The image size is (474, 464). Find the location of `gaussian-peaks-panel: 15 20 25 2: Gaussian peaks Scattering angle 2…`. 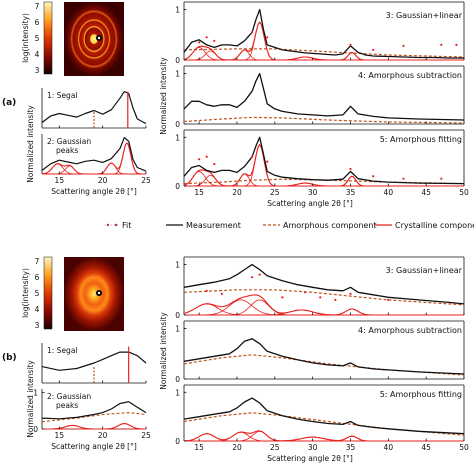

gaussian-peaks-panel: 15 20 25 2: Gaussian peaks Scattering angle 2… is located at coordinates (88, 150).